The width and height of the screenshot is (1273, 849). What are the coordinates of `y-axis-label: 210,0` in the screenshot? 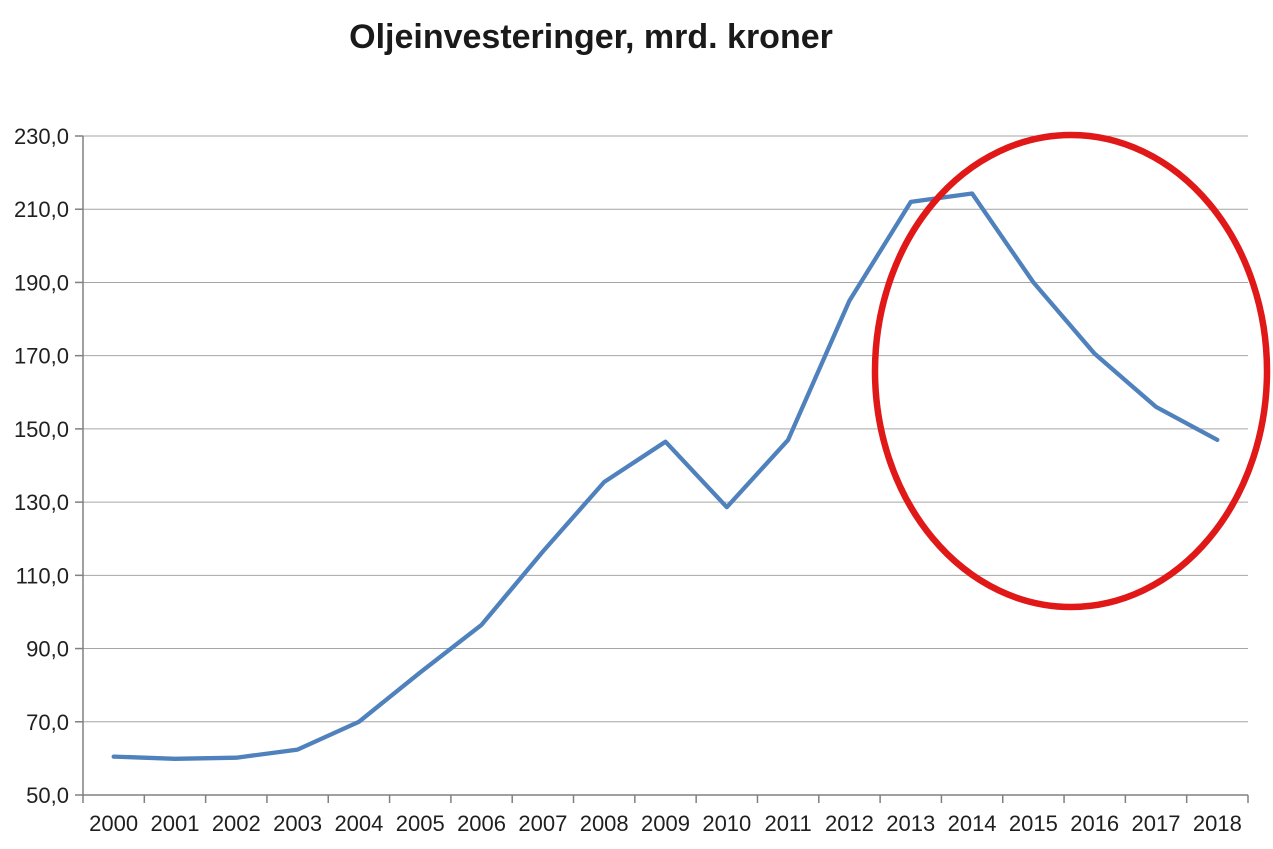 It's located at (41, 209).